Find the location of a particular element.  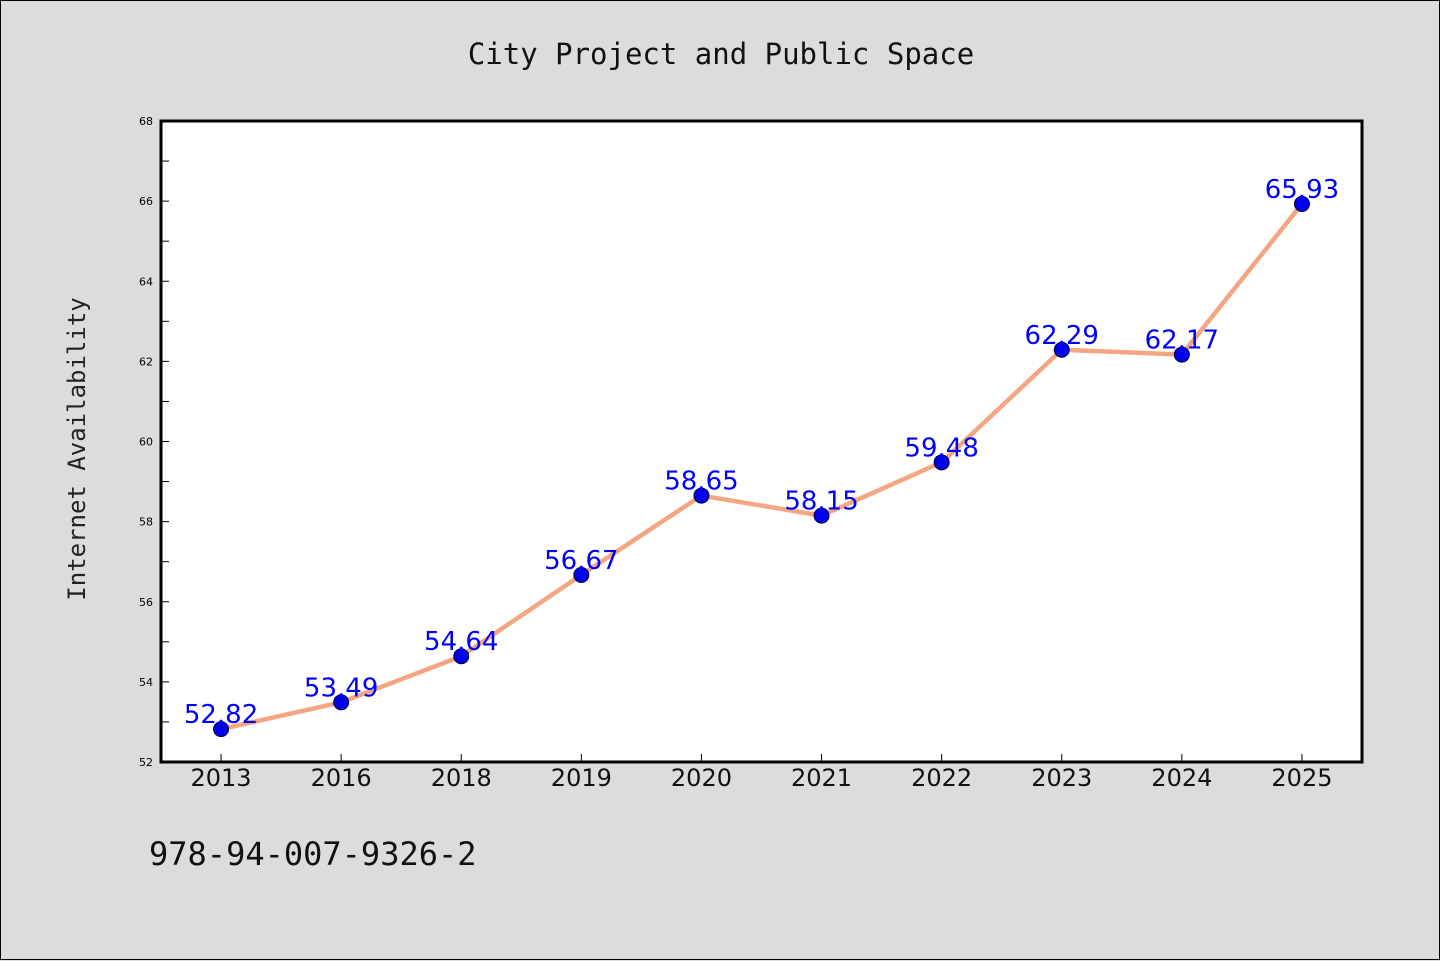

data-label: 52.82 is located at coordinates (221, 715).